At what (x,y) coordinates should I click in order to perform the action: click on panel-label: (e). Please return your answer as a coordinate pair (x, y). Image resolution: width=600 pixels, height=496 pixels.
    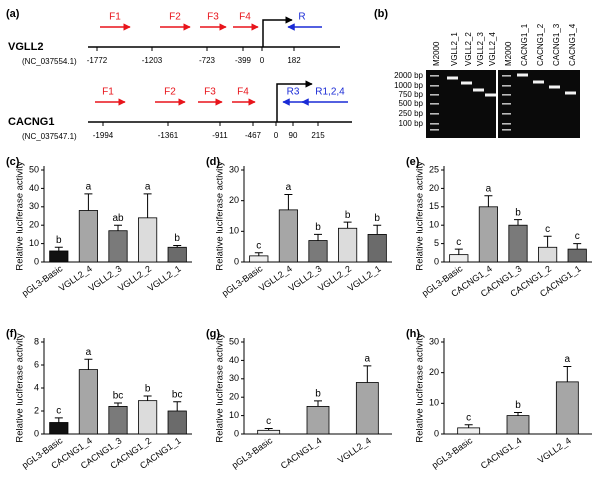
    Looking at the image, I should click on (413, 162).